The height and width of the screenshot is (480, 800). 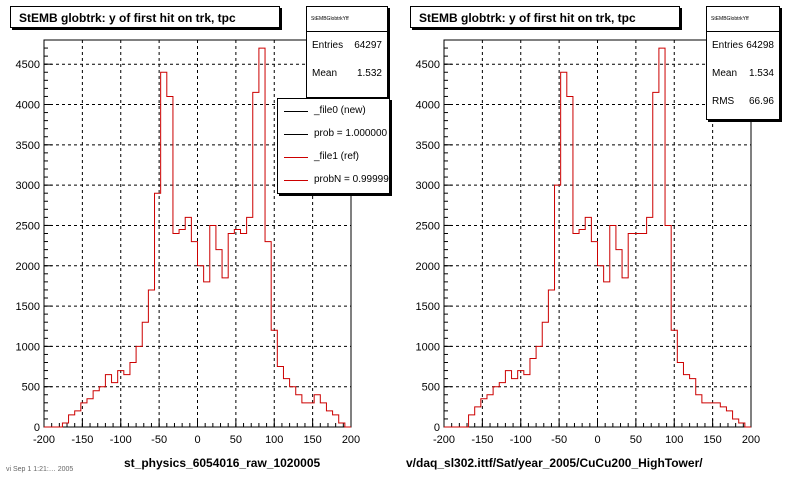 I want to click on legend-label-file0: _file0 (new), so click(x=340, y=110).